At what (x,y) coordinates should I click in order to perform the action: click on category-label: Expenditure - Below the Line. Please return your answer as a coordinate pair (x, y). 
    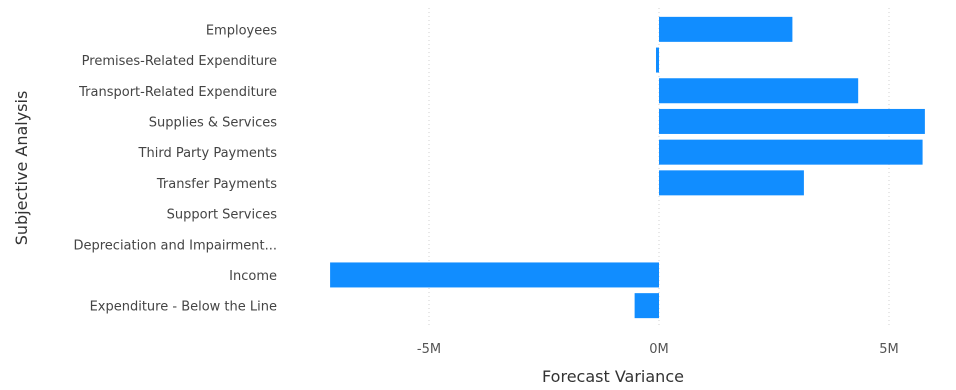
    Looking at the image, I should click on (183, 307).